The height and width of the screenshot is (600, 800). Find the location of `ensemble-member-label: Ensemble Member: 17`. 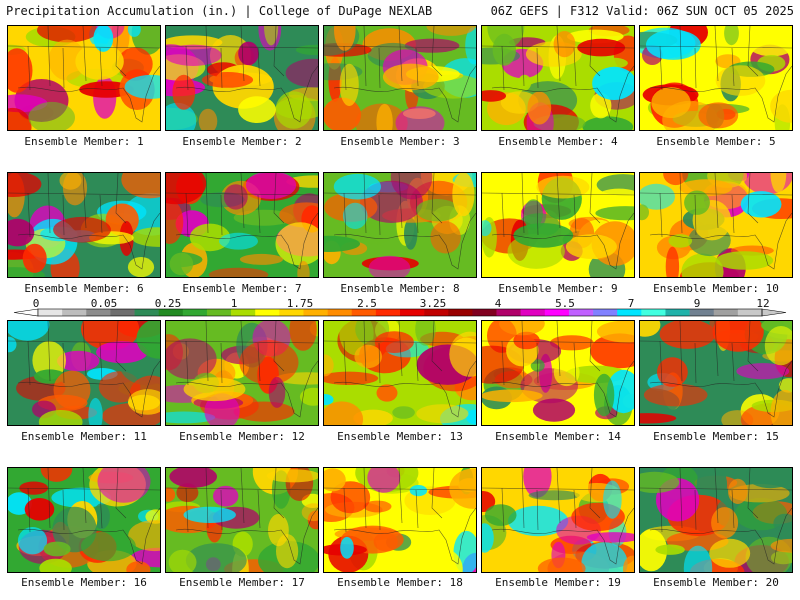

ensemble-member-label: Ensemble Member: 17 is located at coordinates (242, 582).